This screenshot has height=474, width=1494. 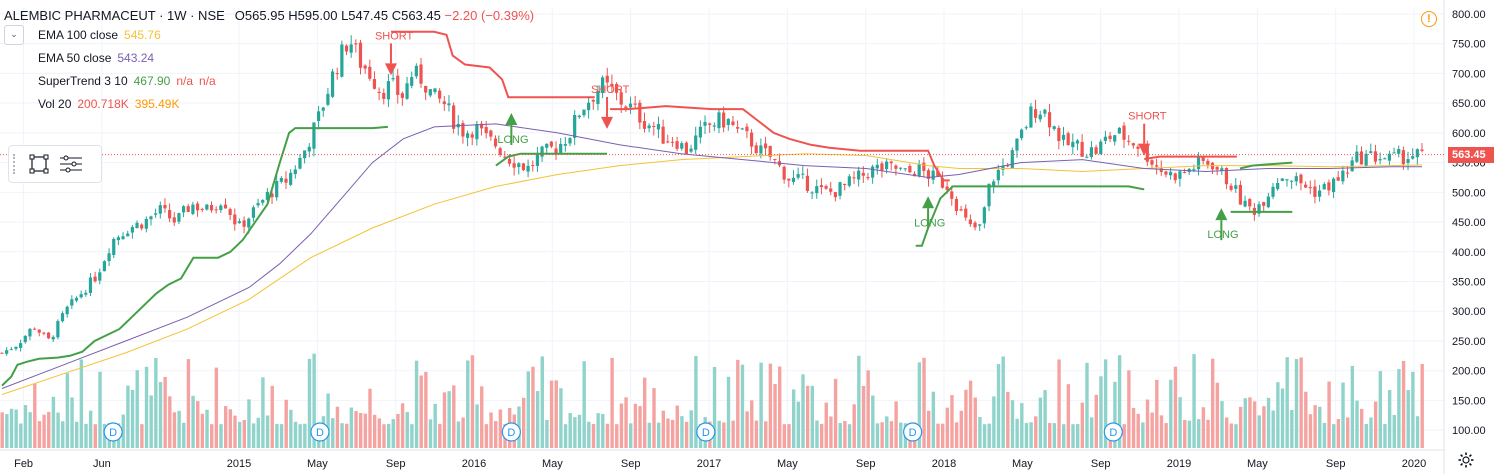 What do you see at coordinates (269, 34) in the screenshot?
I see `indicator-row: ⌄ EMA 100 close 545.76` at bounding box center [269, 34].